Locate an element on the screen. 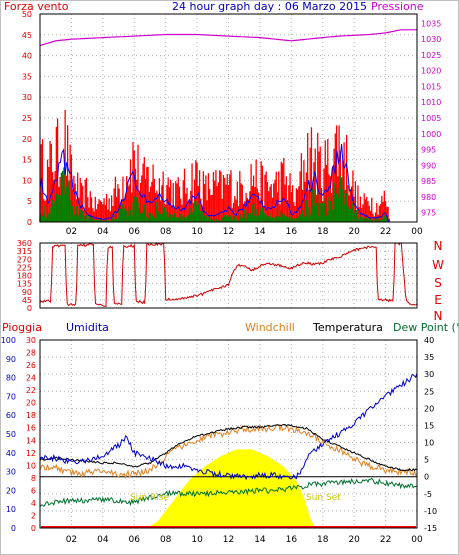 The width and height of the screenshot is (459, 555). wind-tick-label: 45 is located at coordinates (27, 35).